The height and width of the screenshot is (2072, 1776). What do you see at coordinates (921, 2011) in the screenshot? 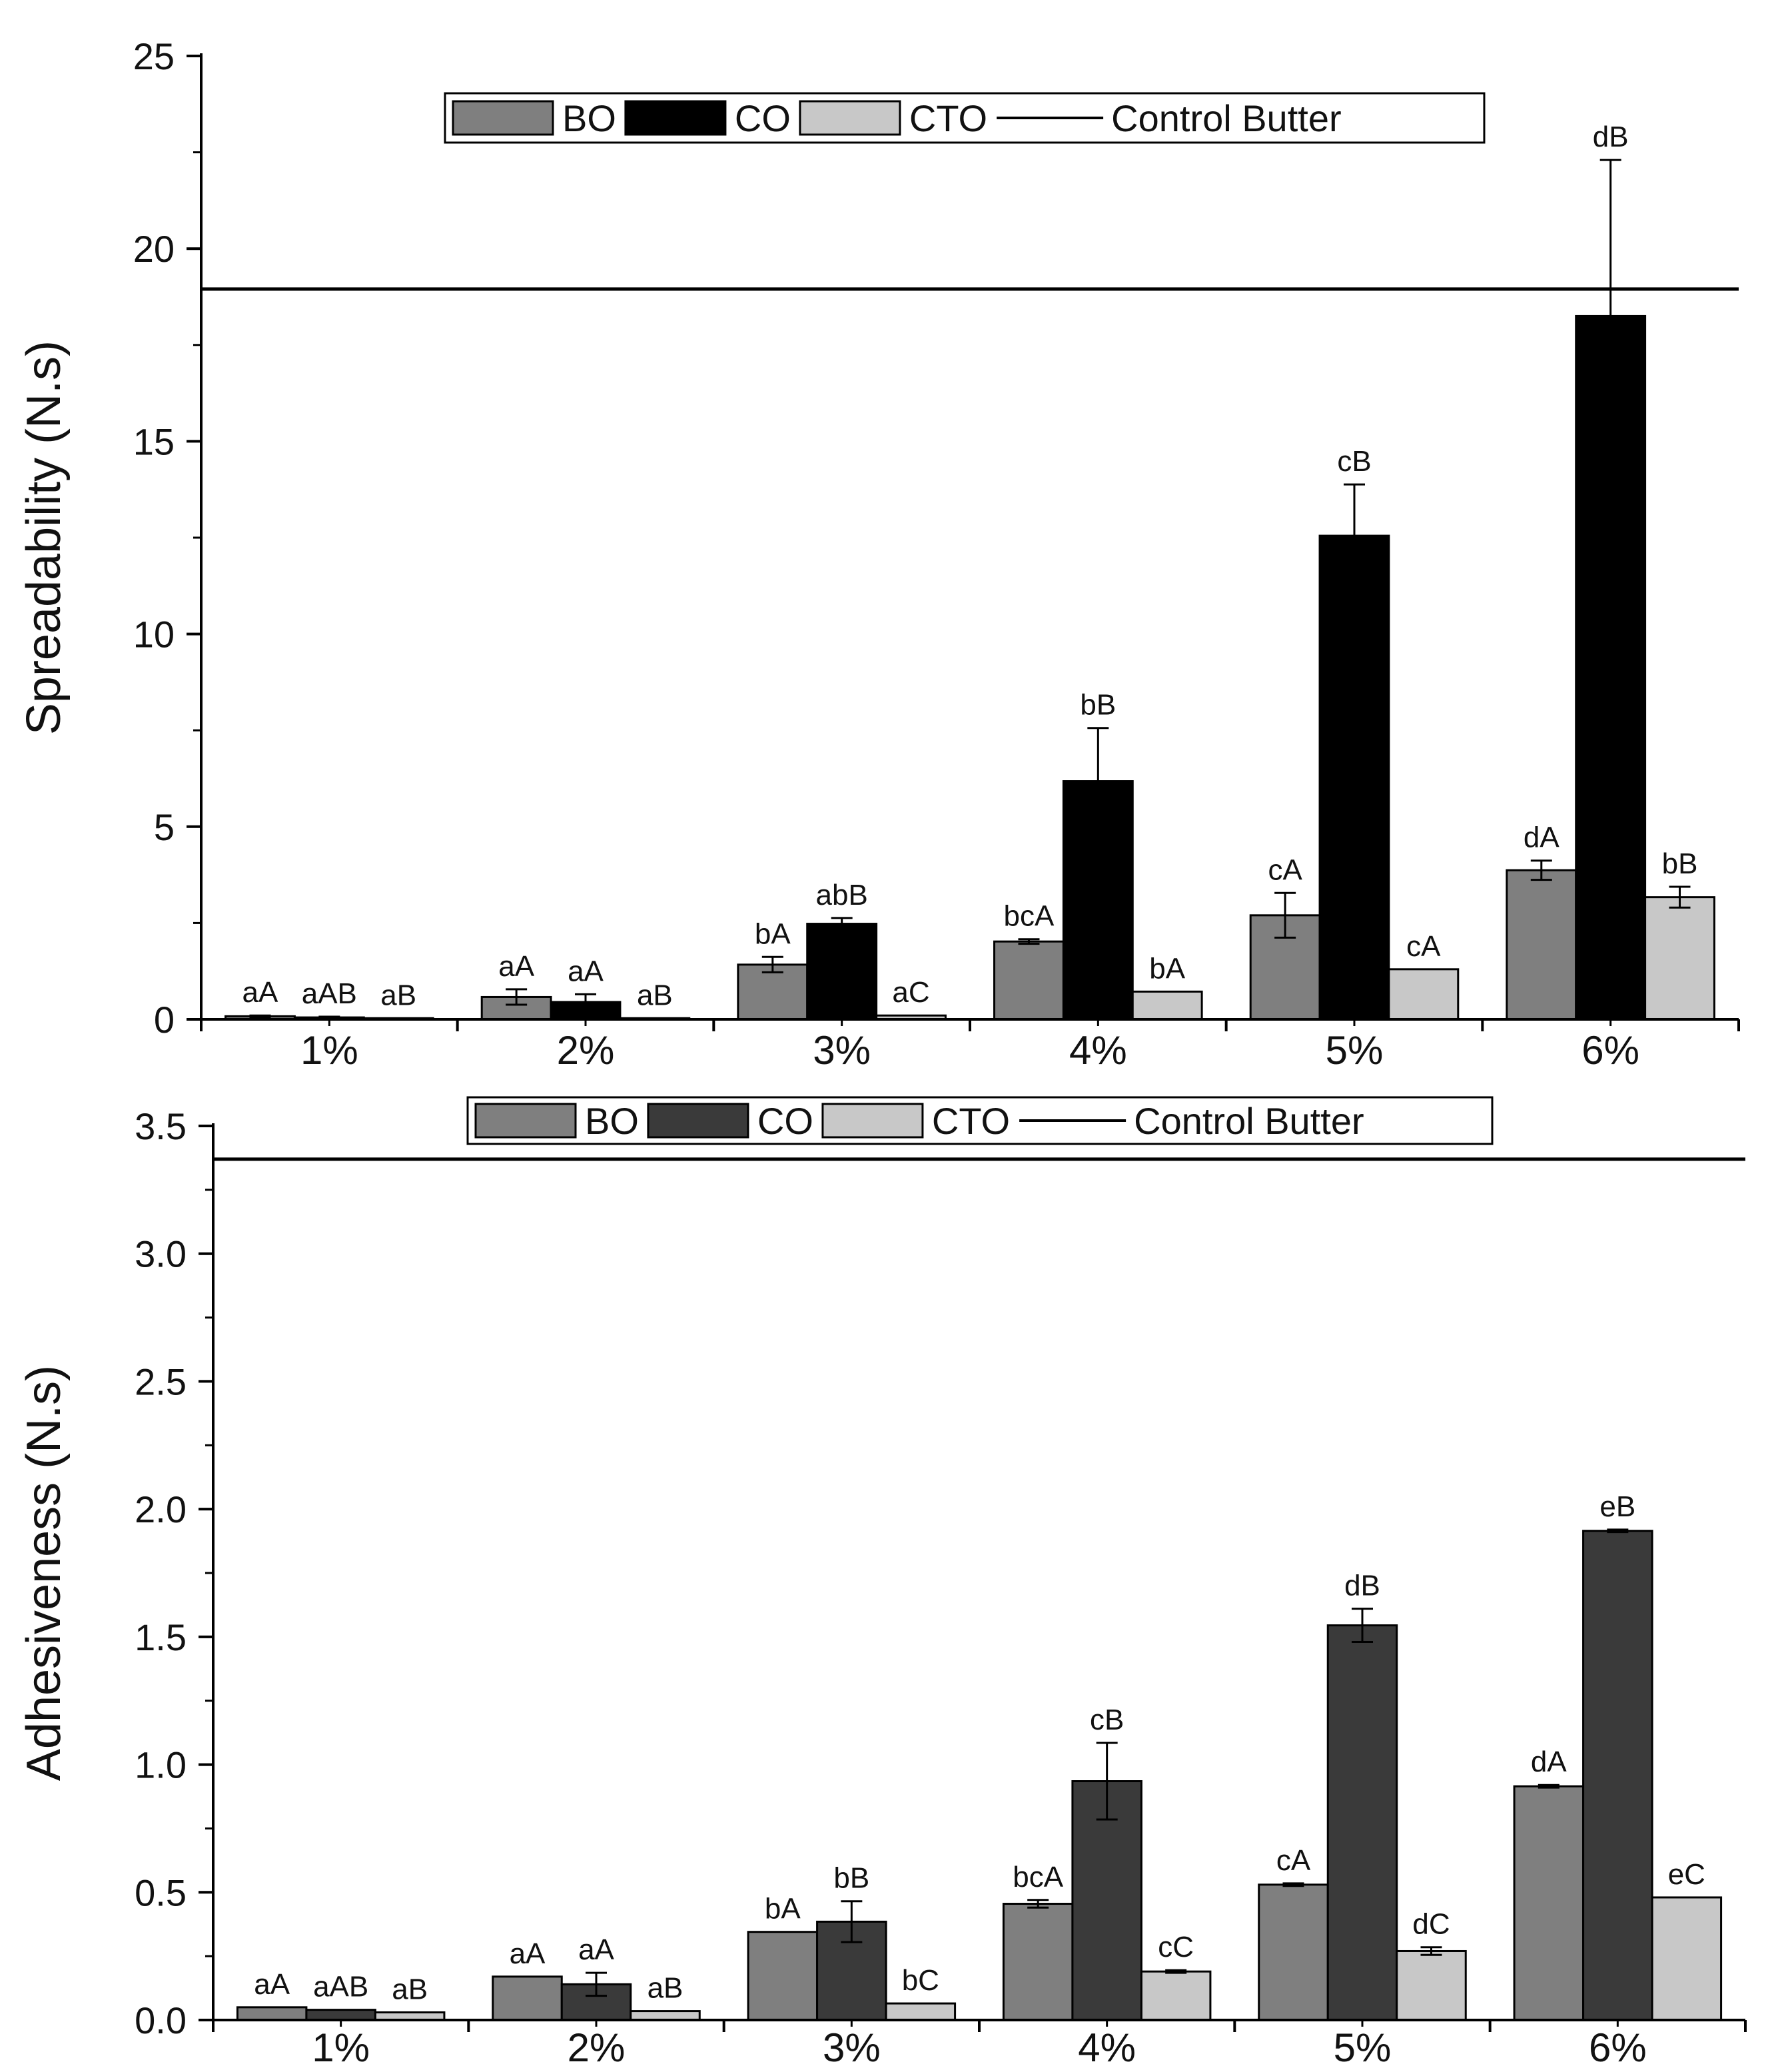
I see `bar-cto-3pct` at bounding box center [921, 2011].